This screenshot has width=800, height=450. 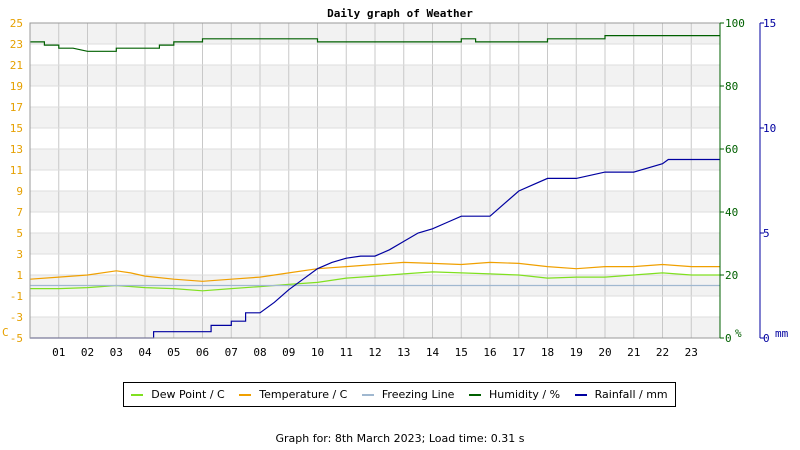 What do you see at coordinates (145, 352) in the screenshot?
I see `x-tick-label: 04` at bounding box center [145, 352].